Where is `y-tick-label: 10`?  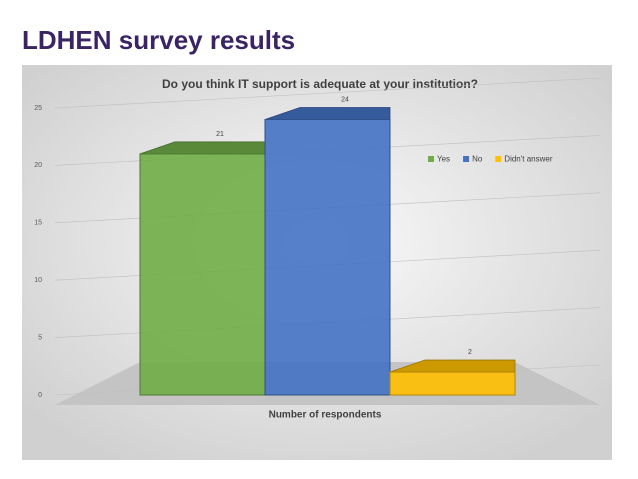
y-tick-label: 10 is located at coordinates (38, 280).